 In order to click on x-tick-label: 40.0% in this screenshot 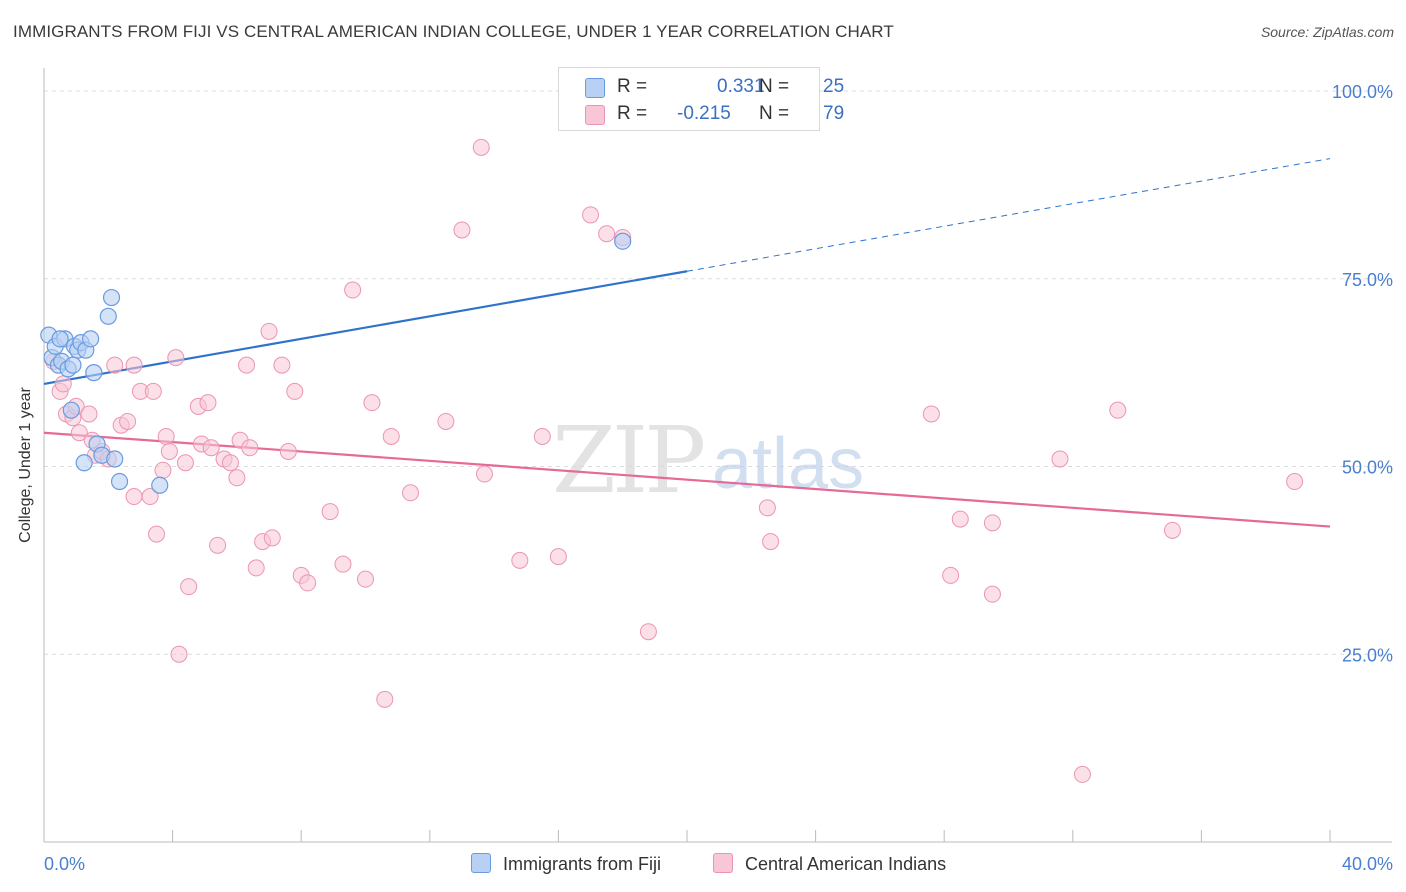, I will do `click(1367, 864)`.